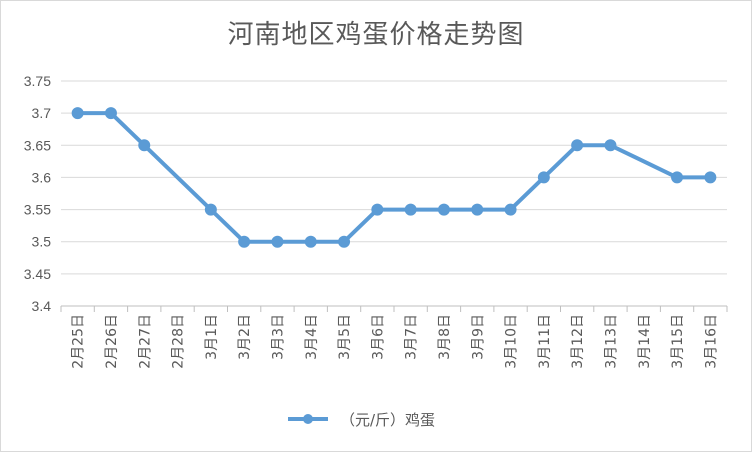 The width and height of the screenshot is (752, 452). What do you see at coordinates (42, 113) in the screenshot?
I see `y-tick-label: 3.7` at bounding box center [42, 113].